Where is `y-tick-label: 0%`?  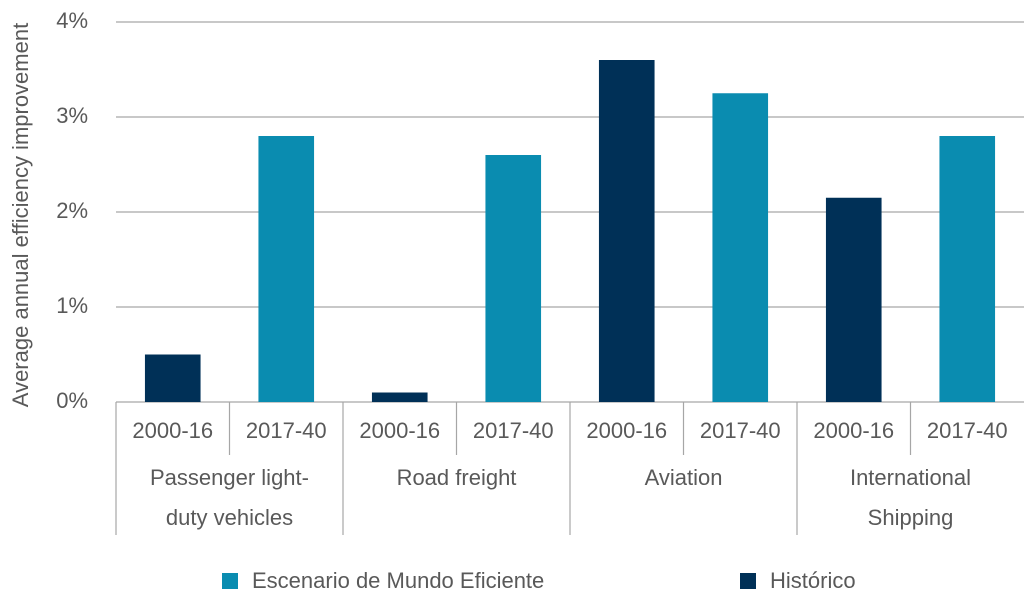 y-tick-label: 0% is located at coordinates (72, 400).